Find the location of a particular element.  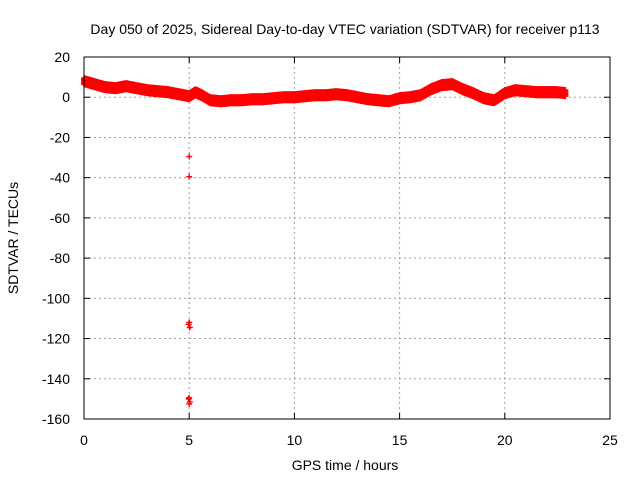

x-tick-labels: 0 5 10 15 20 25 is located at coordinates (349, 440).